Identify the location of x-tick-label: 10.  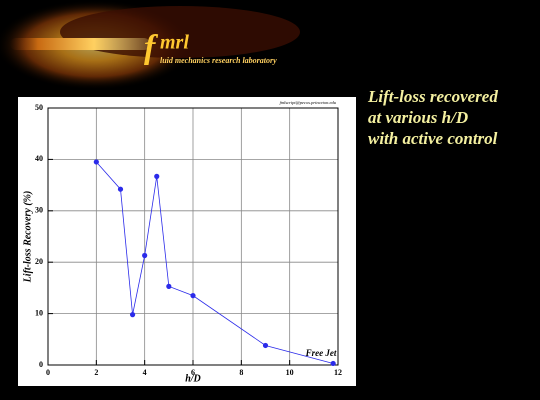
(290, 372).